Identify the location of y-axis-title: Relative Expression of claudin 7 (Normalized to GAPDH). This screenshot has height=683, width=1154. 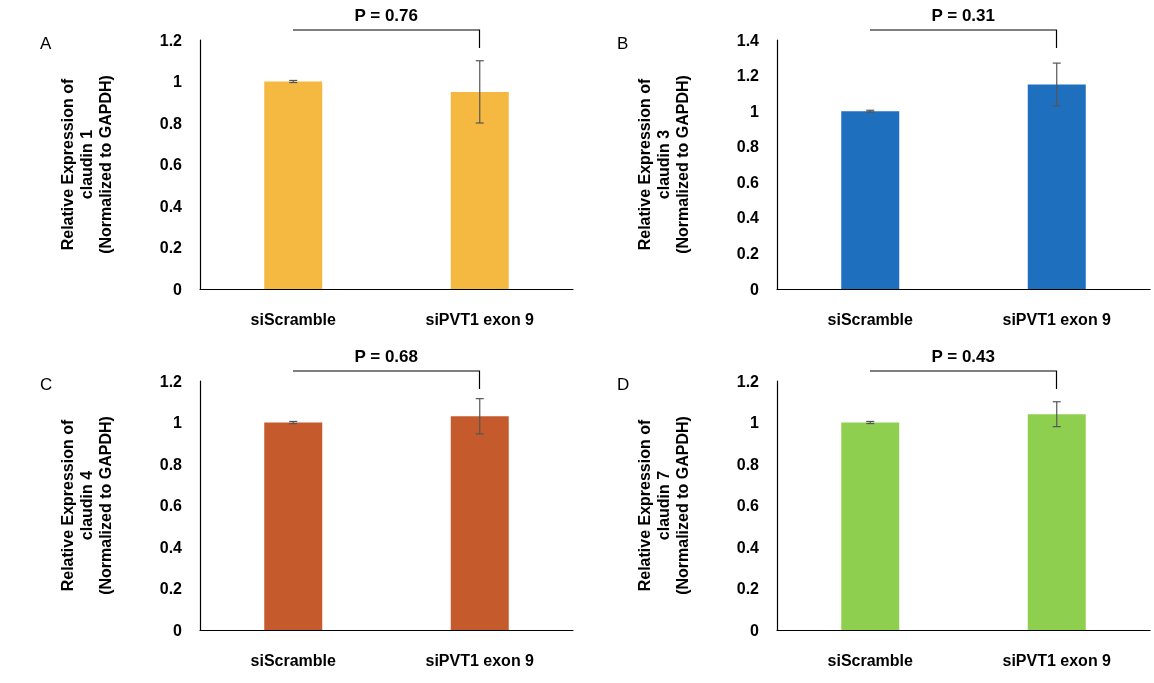
(663, 505).